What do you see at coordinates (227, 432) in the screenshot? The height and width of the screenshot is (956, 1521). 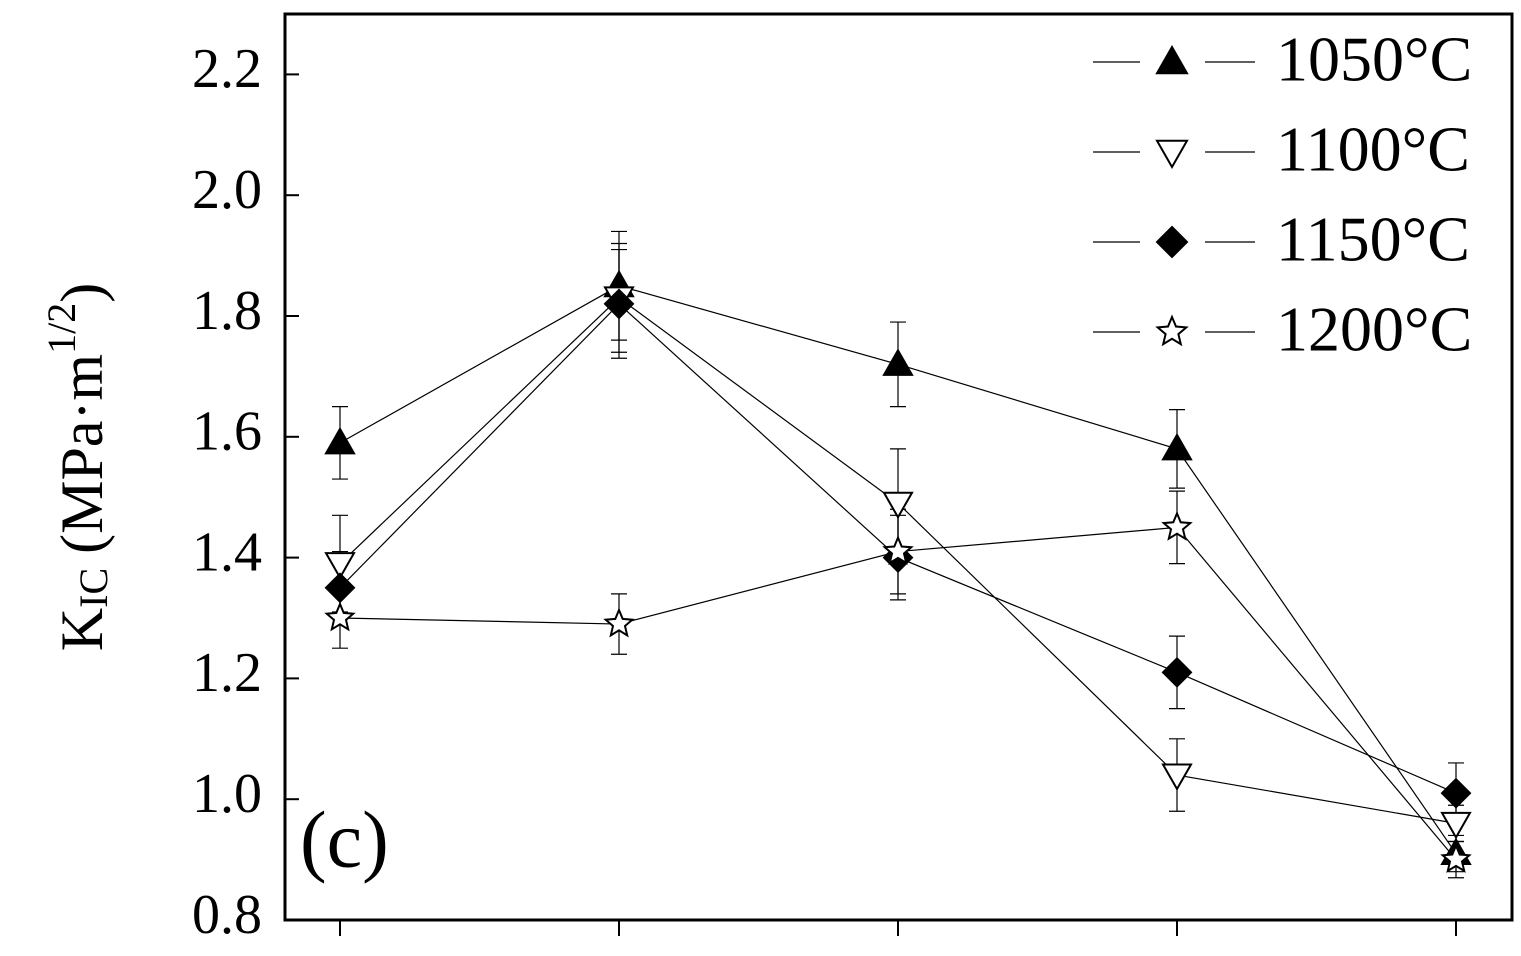 I see `y-tick-label: 1.6` at bounding box center [227, 432].